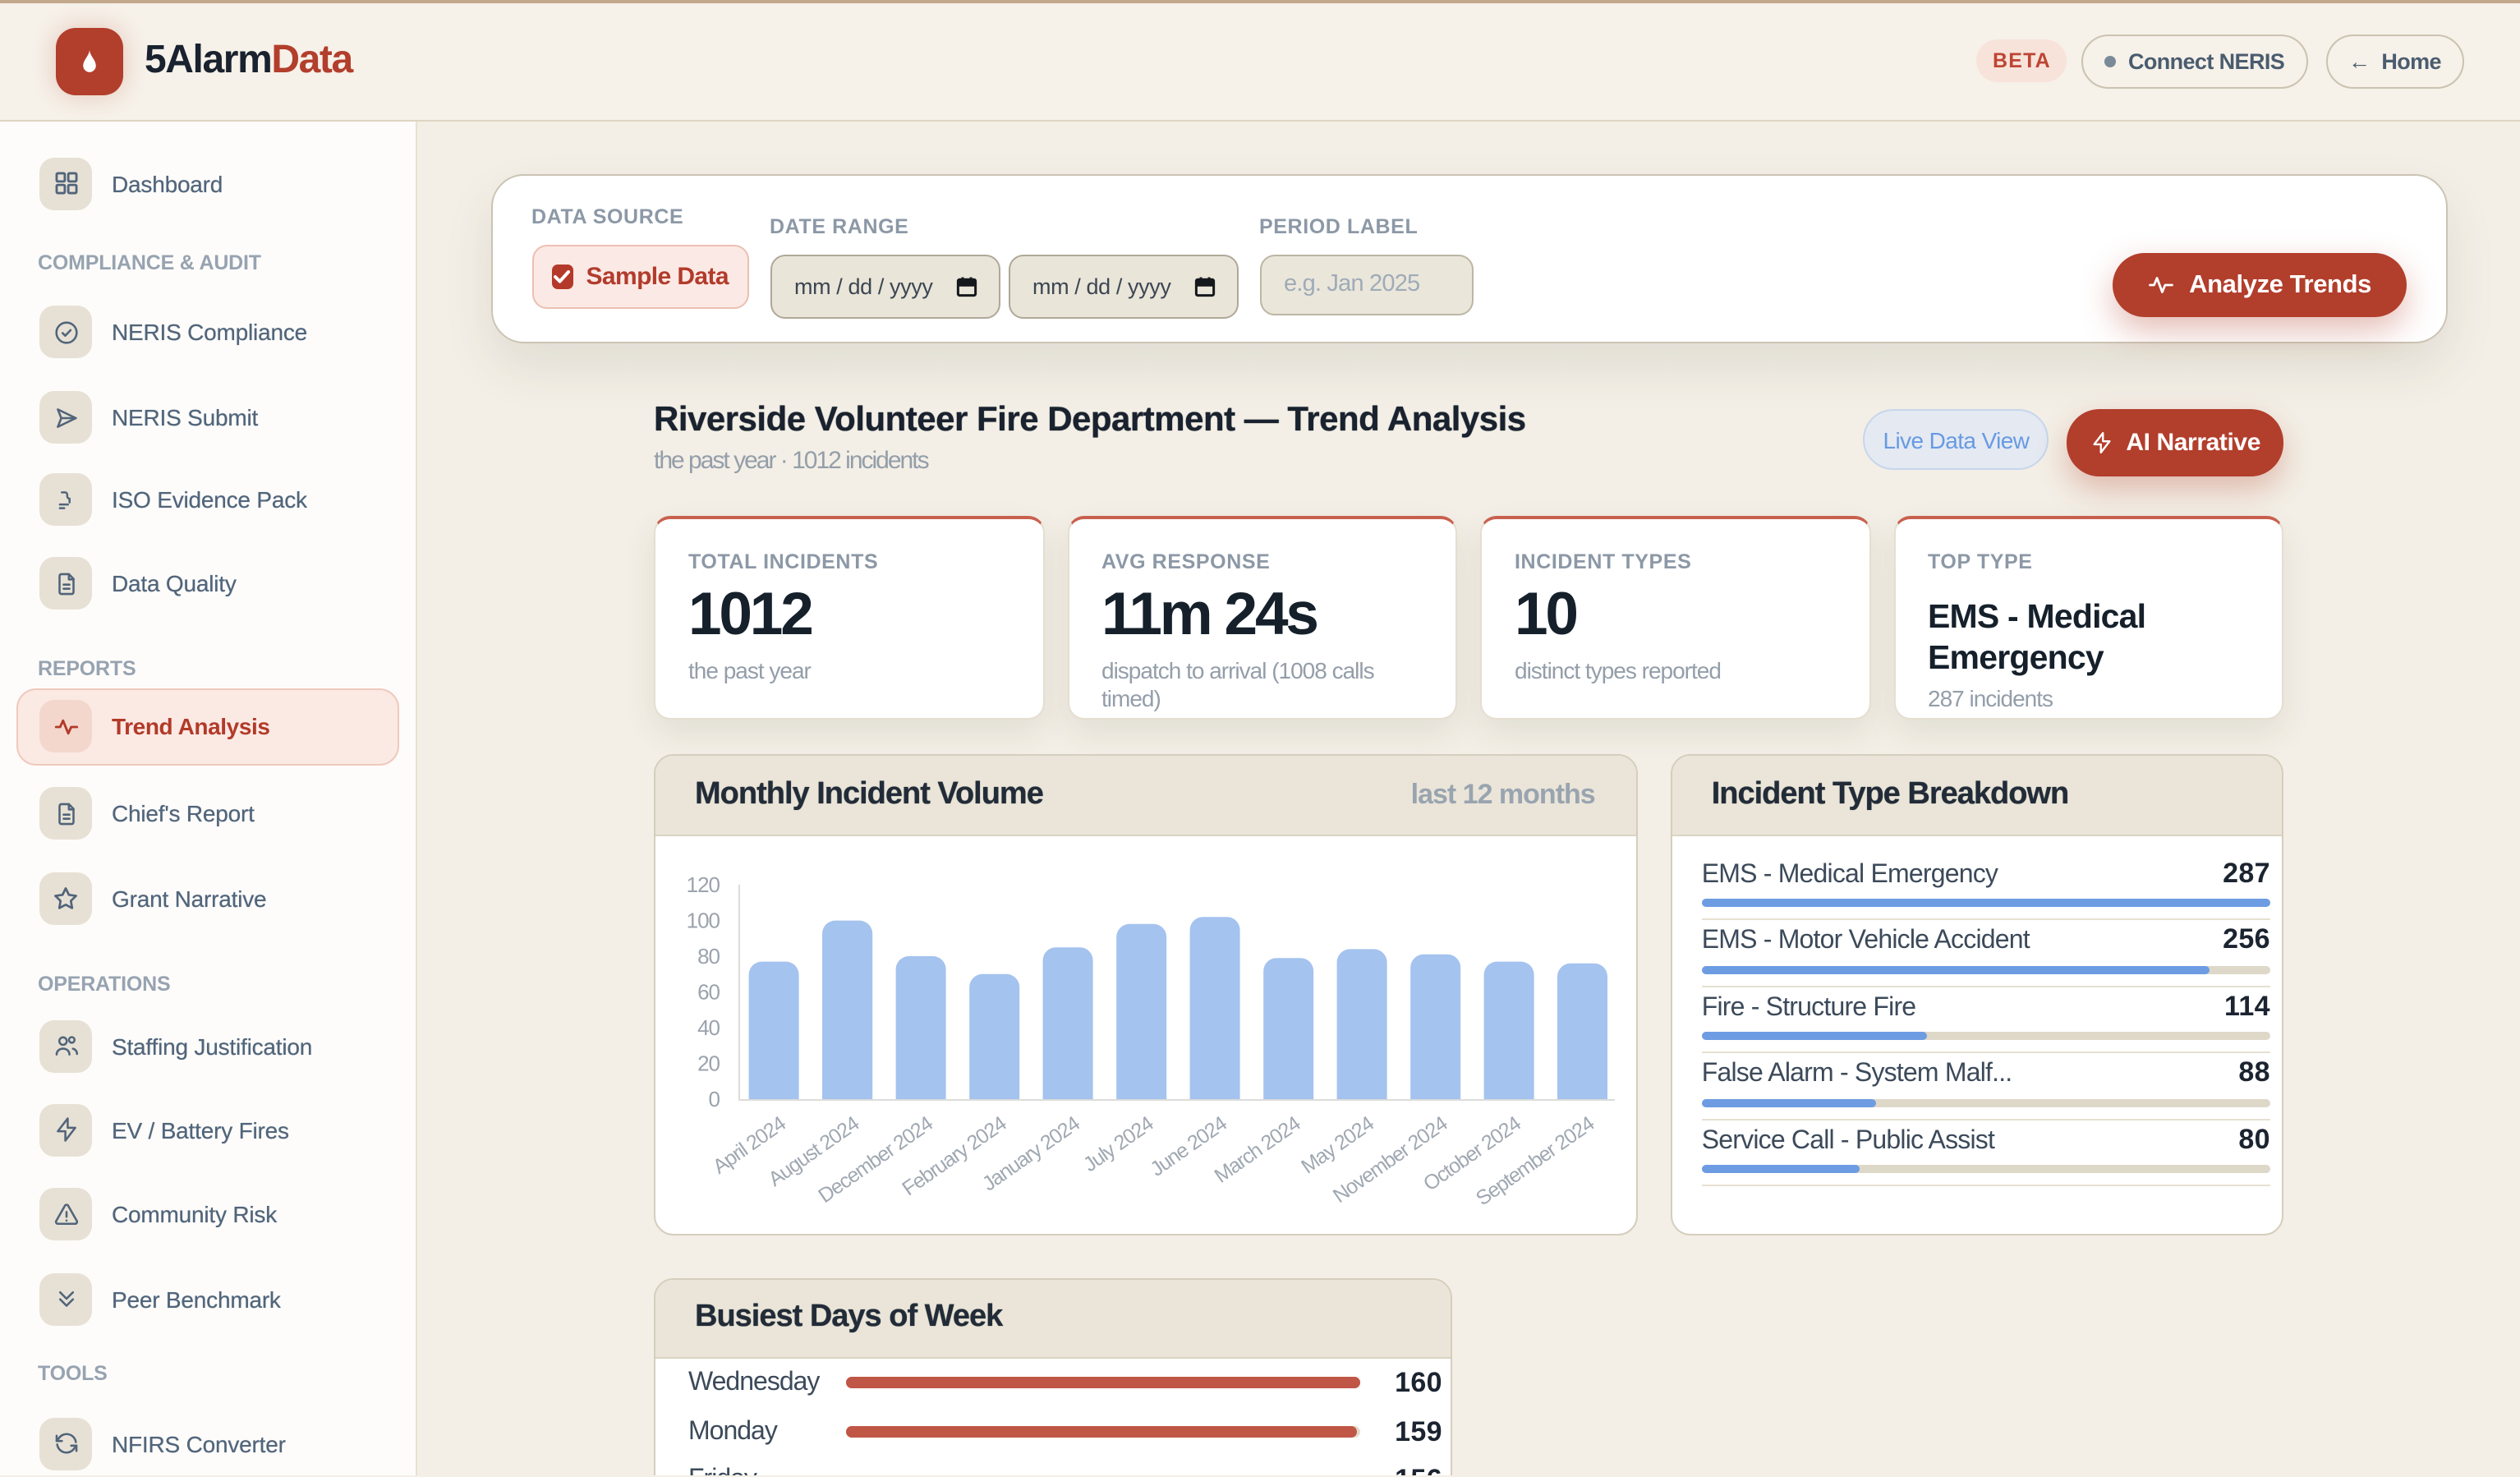  I want to click on svg-text: 20, so click(708, 1063).